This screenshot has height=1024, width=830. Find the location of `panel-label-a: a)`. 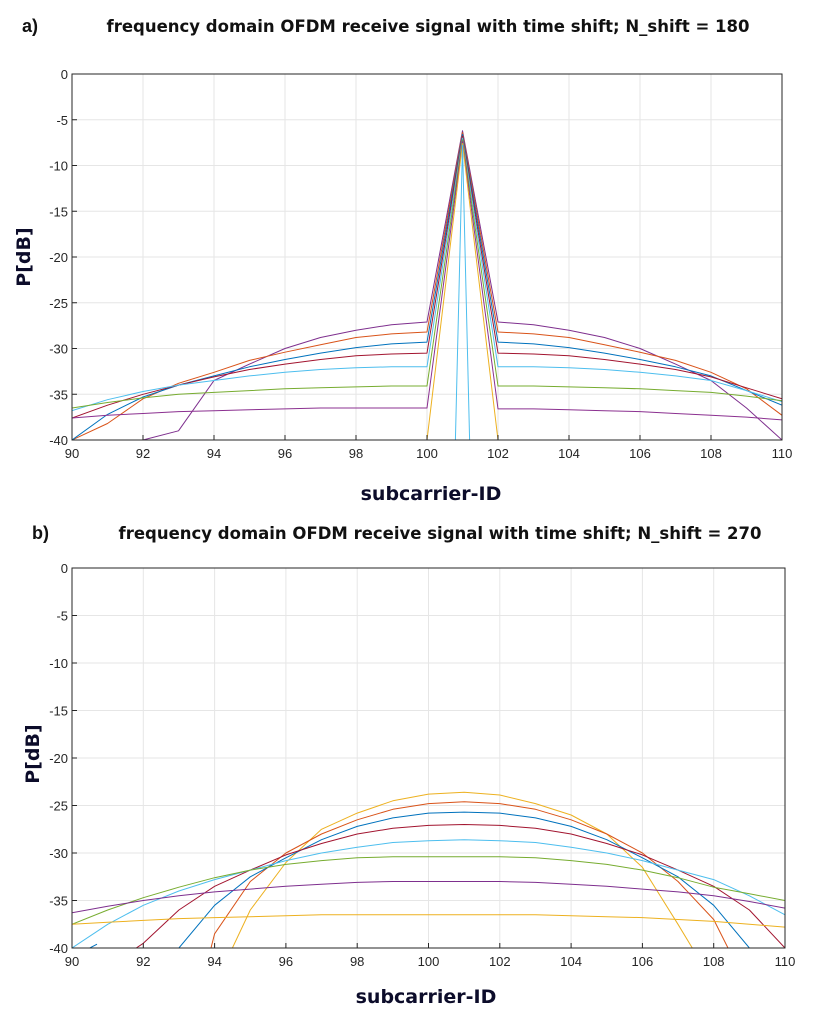

panel-label-a: a) is located at coordinates (30, 26).